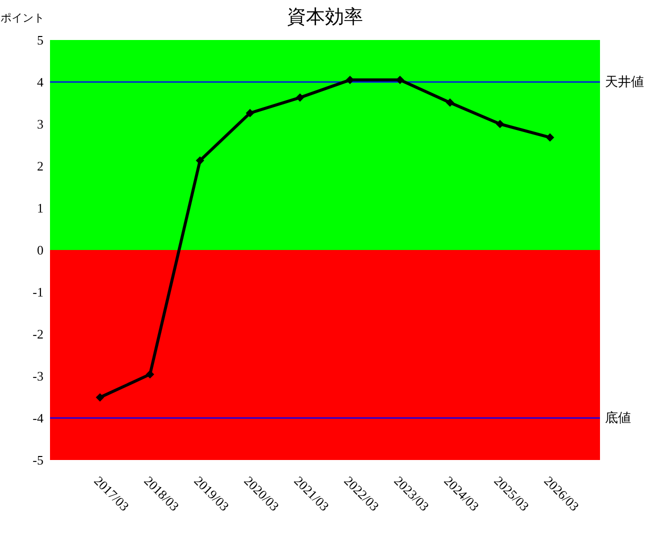 This screenshot has width=650, height=540. Describe the element at coordinates (38, 460) in the screenshot. I see `y-tick-label: -5` at that location.